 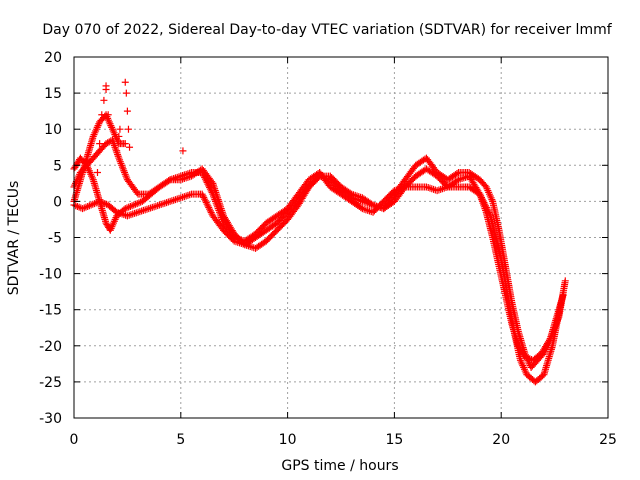 What do you see at coordinates (99, 158) in the screenshot?
I see `series-track-d` at bounding box center [99, 158].